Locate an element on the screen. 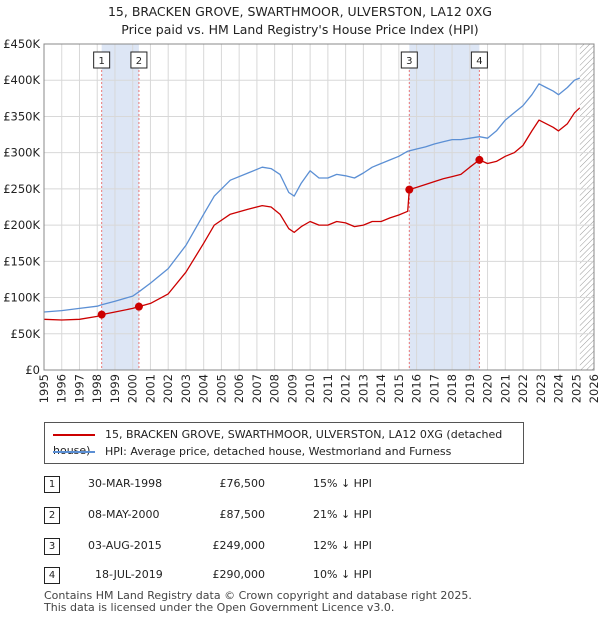 Image resolution: width=600 pixels, height=620 pixels. sale-price: £249,000 is located at coordinates (239, 545).